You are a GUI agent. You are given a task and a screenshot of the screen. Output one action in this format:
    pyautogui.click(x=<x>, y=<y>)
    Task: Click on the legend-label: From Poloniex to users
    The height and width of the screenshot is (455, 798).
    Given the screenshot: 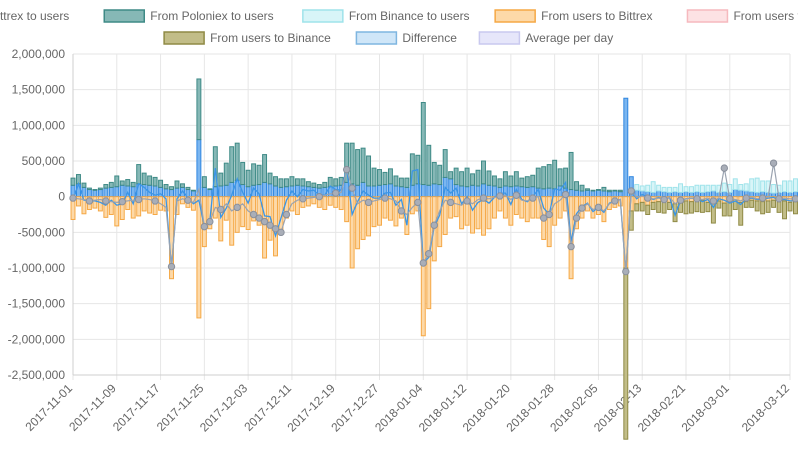 What is the action you would take?
    pyautogui.click(x=211, y=16)
    